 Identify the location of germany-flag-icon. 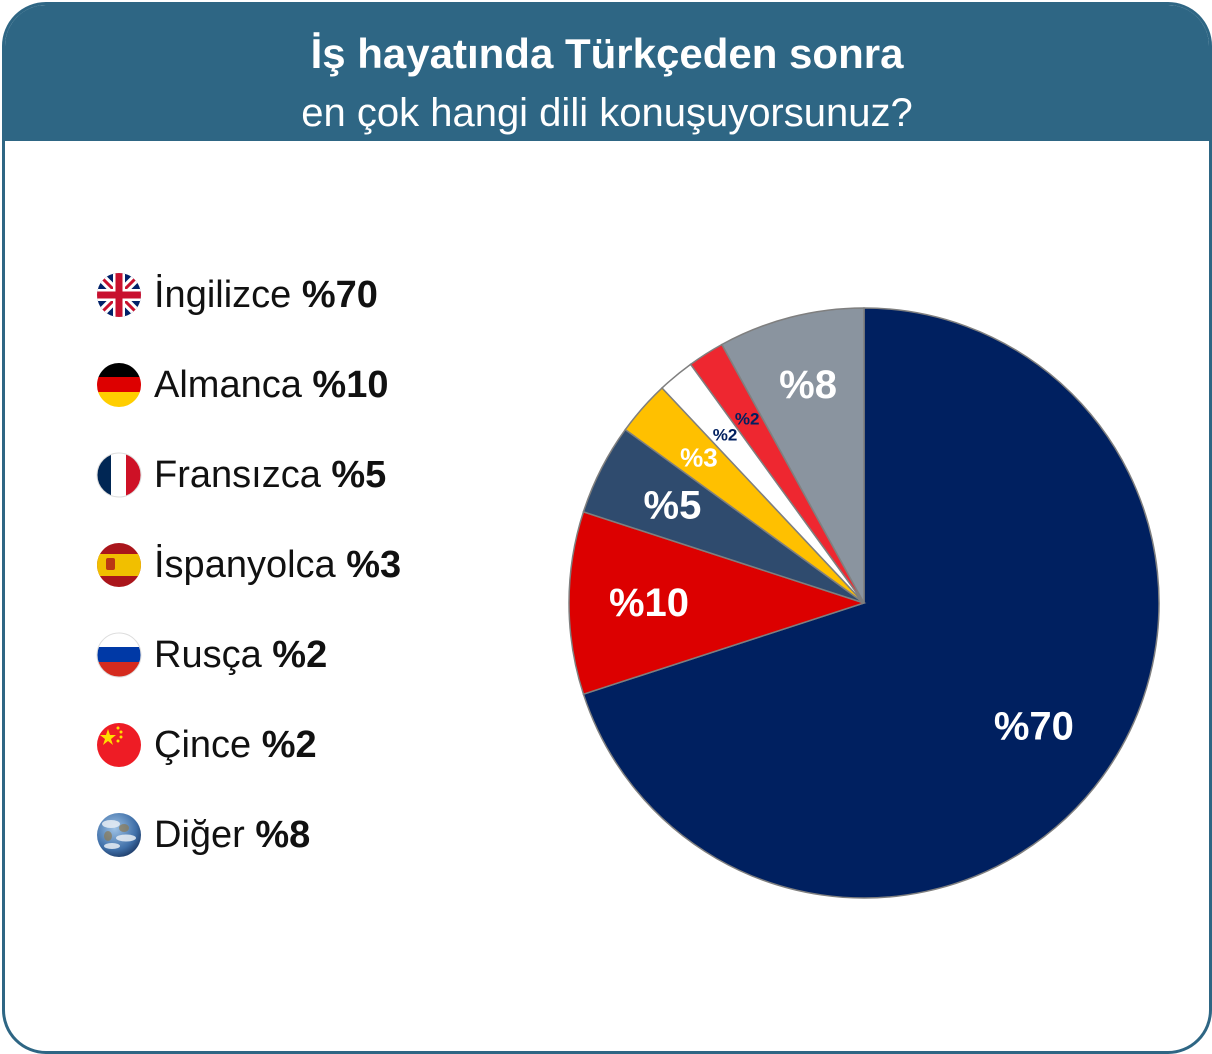
(119, 385).